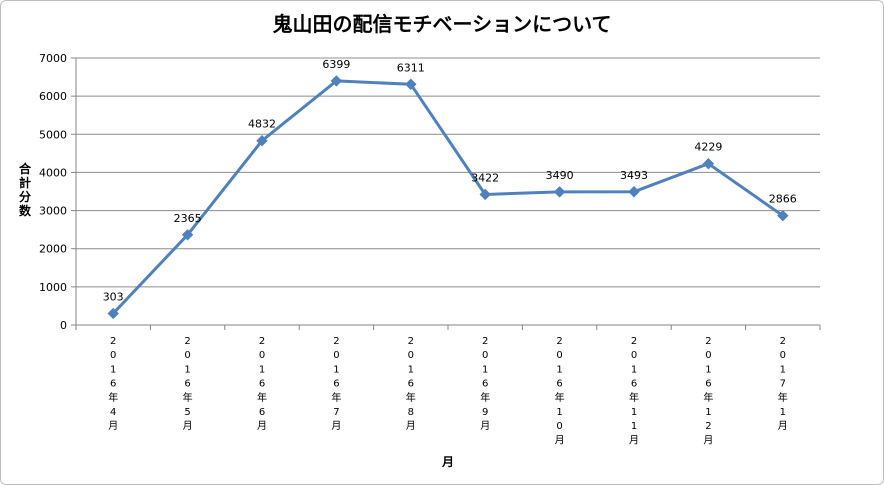 This screenshot has width=884, height=485. I want to click on y-tick-label: 1000, so click(53, 287).